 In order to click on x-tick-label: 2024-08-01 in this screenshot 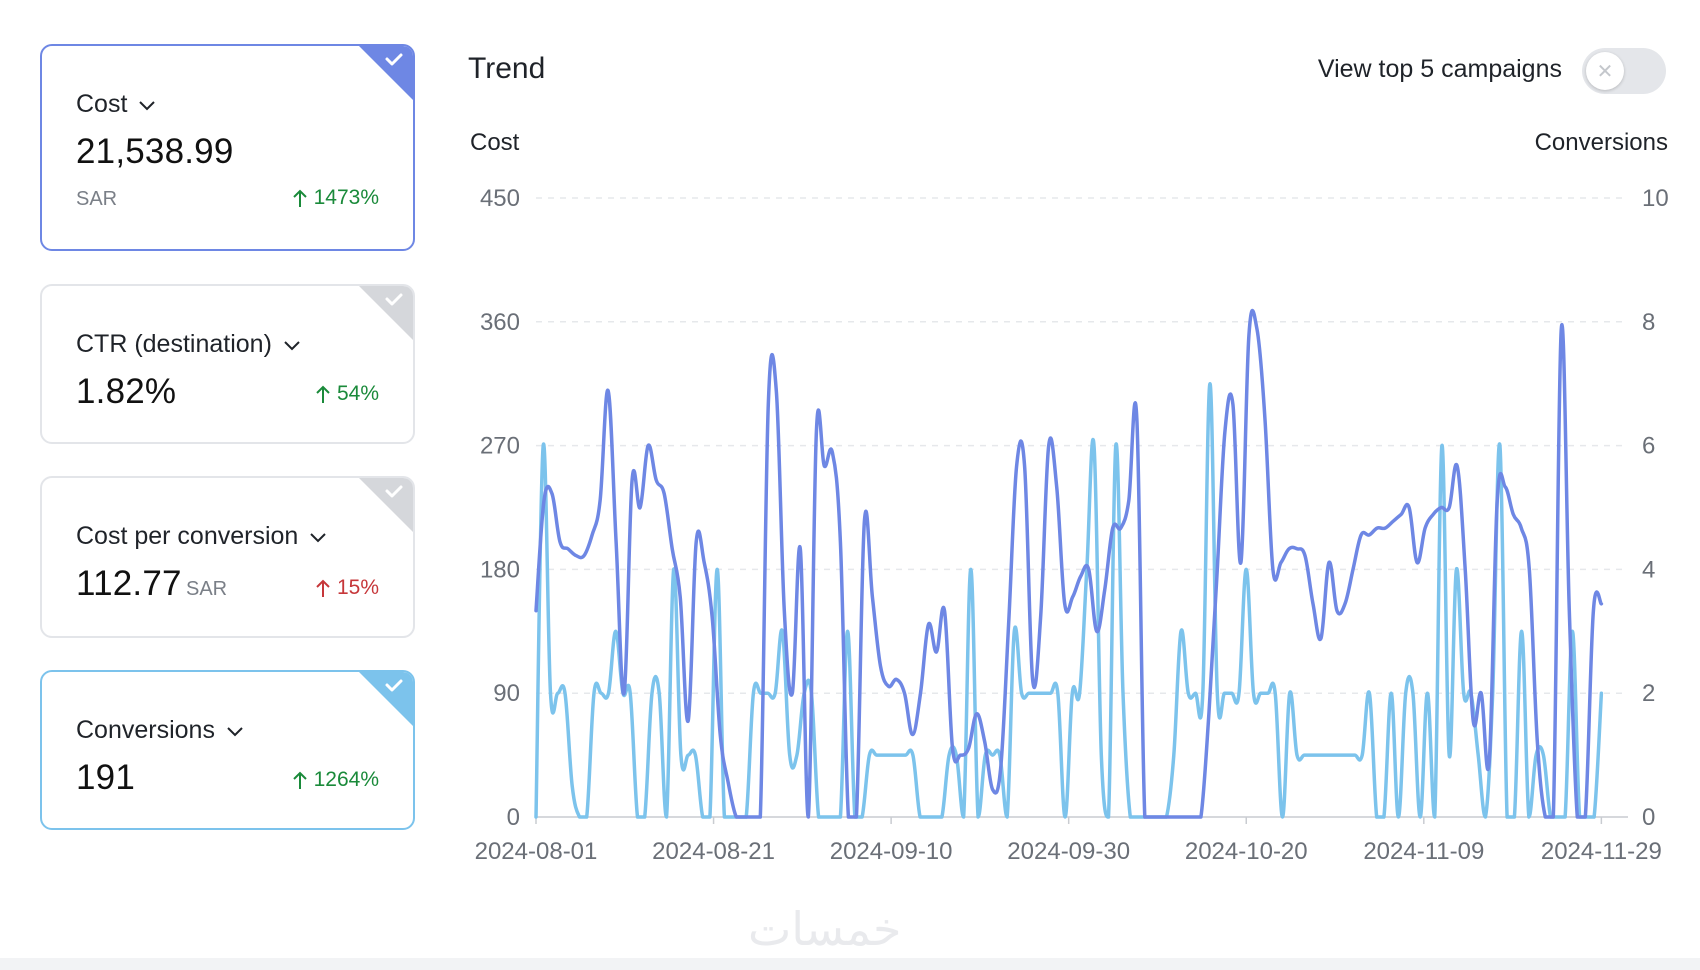, I will do `click(536, 851)`.